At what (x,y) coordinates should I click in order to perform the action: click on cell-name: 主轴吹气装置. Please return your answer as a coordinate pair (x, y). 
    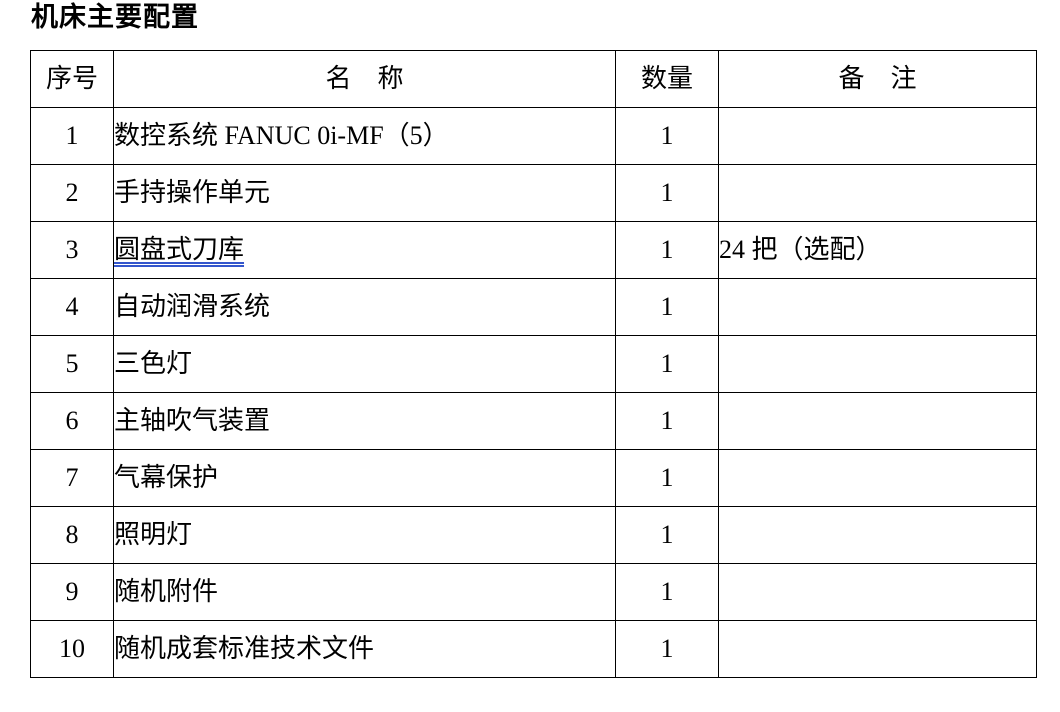
    Looking at the image, I should click on (364, 421).